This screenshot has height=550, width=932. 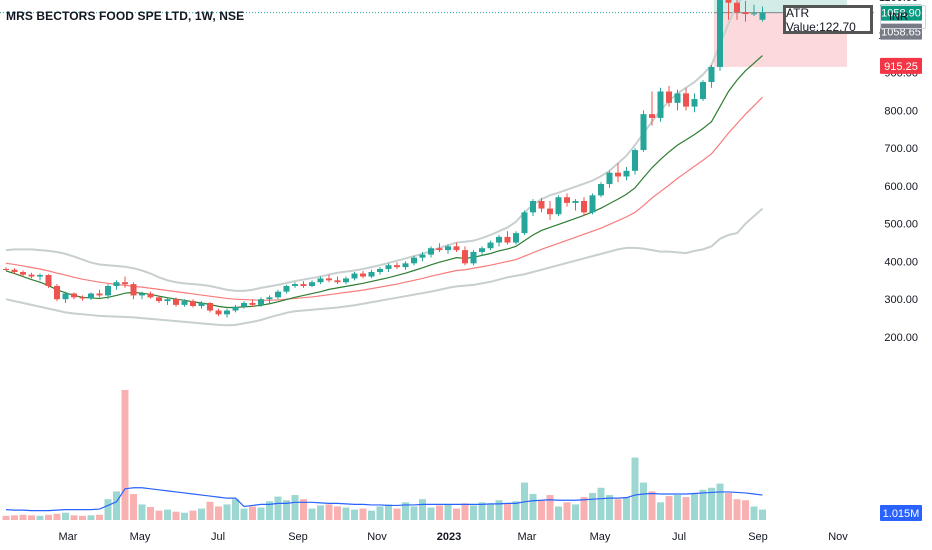 What do you see at coordinates (449, 537) in the screenshot?
I see `x-tick-label: 2023` at bounding box center [449, 537].